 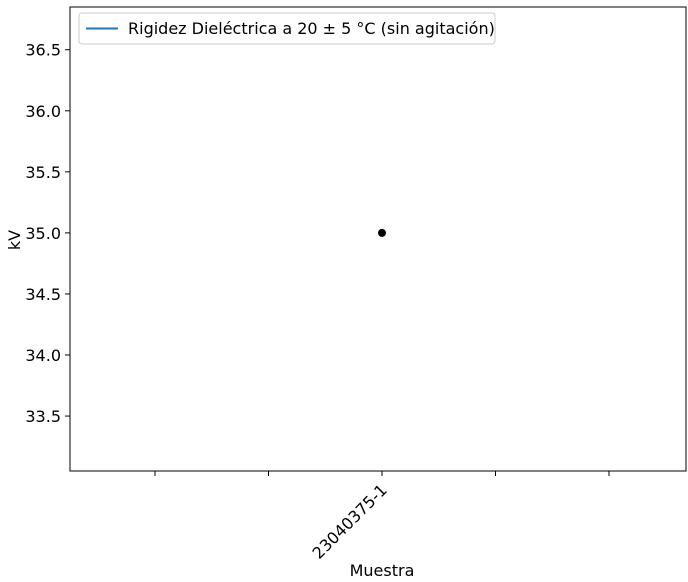 What do you see at coordinates (43, 50) in the screenshot?
I see `y-tick-label: 36.5` at bounding box center [43, 50].